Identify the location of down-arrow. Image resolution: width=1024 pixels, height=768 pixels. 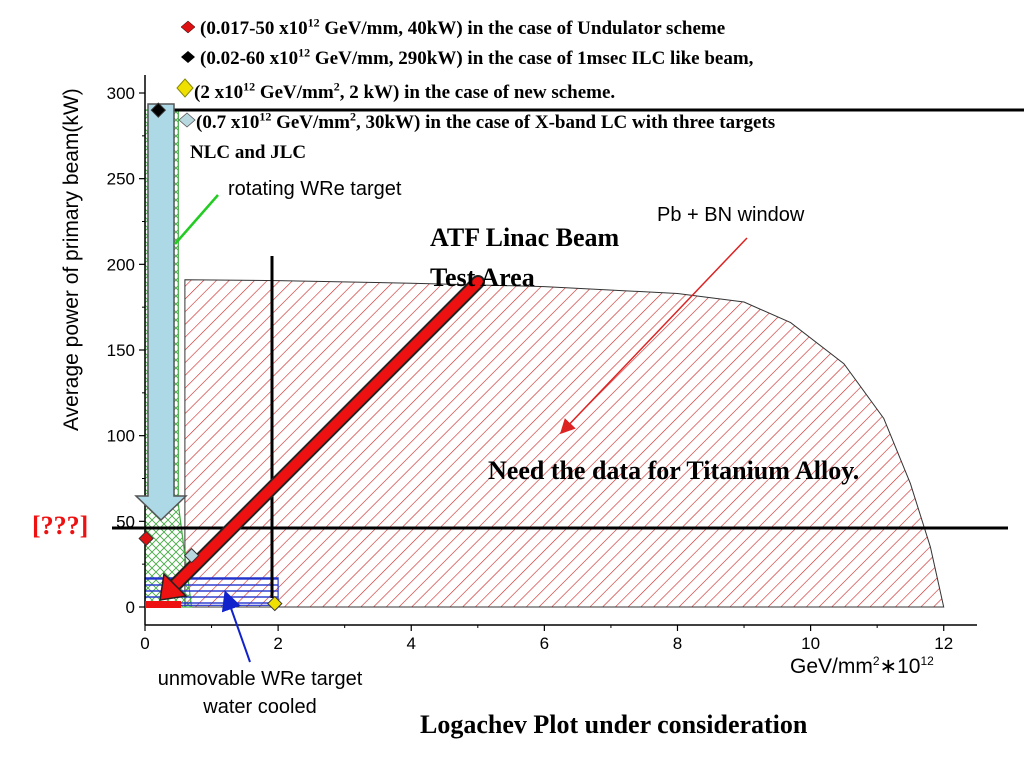
(161, 312).